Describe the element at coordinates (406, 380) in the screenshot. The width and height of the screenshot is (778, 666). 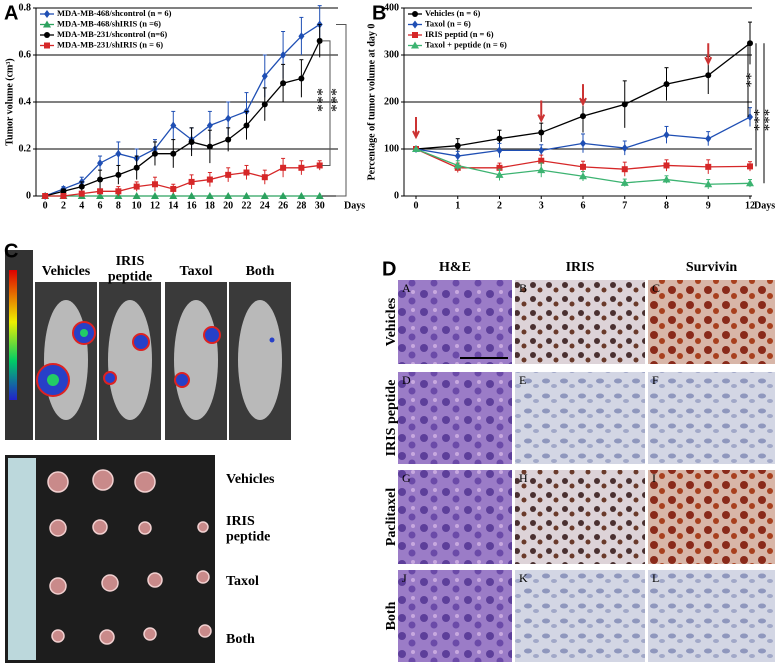
I see `cell-letter: D` at that location.